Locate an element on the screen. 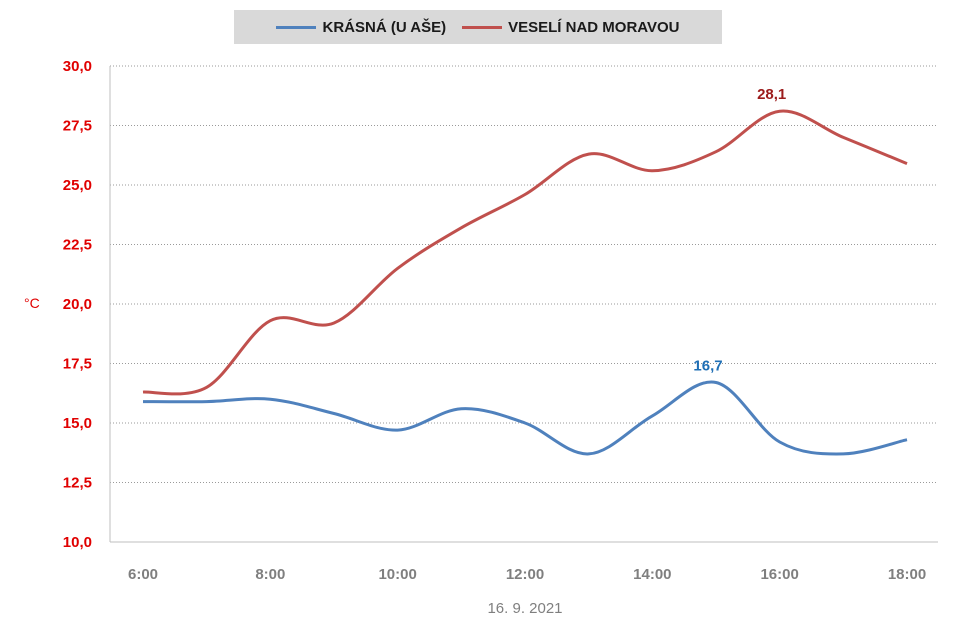 The image size is (960, 640). y-tick-label: 25,0 is located at coordinates (77, 185).